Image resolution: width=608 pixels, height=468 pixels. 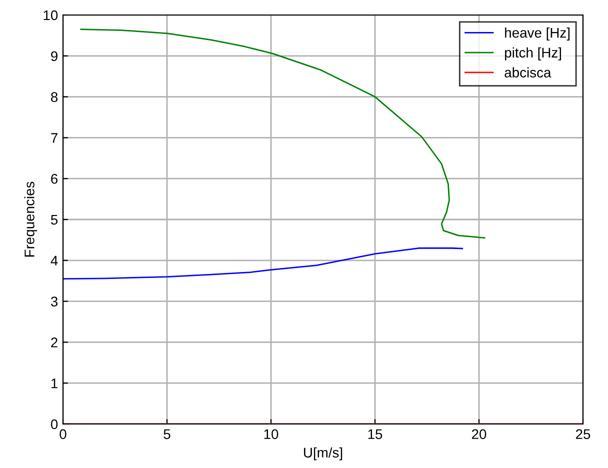 I want to click on x-tick-label: 25, so click(x=583, y=434).